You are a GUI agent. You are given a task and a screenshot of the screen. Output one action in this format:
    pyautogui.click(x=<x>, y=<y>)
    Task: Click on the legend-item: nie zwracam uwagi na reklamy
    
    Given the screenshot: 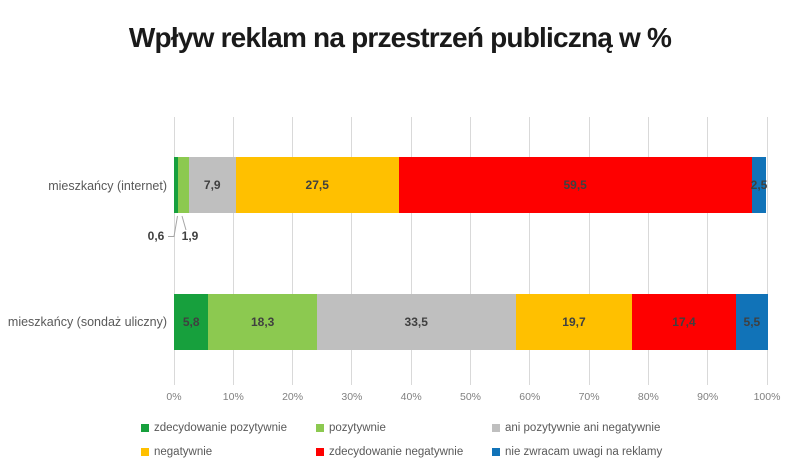 What is the action you would take?
    pyautogui.click(x=577, y=452)
    